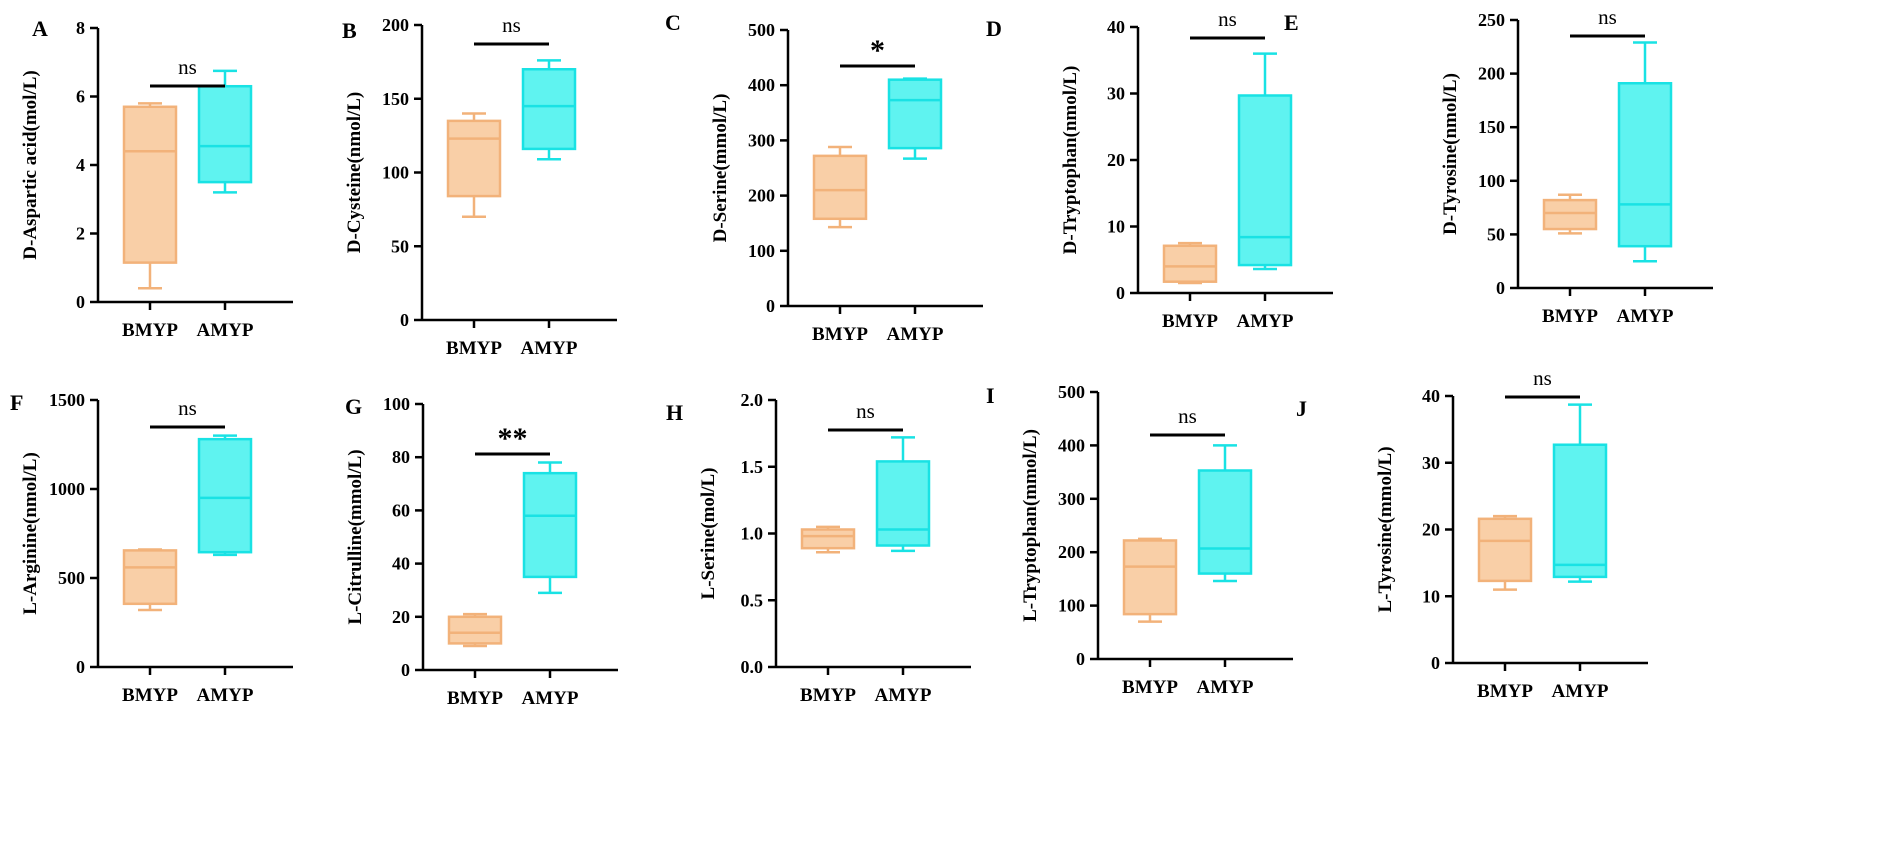  I want to click on panel-d-xtick-label: BMYP, so click(1190, 321).